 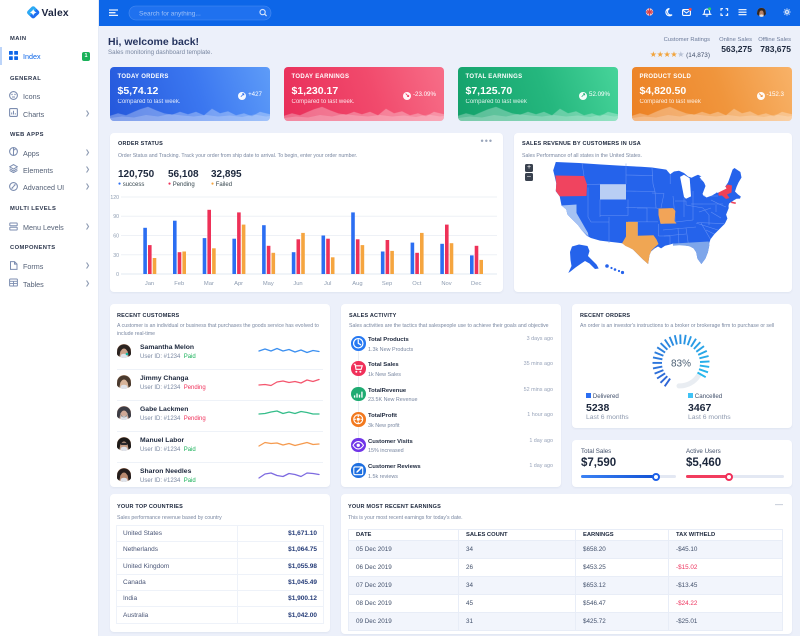 What do you see at coordinates (416, 284) in the screenshot?
I see `svg-text: Oct` at bounding box center [416, 284].